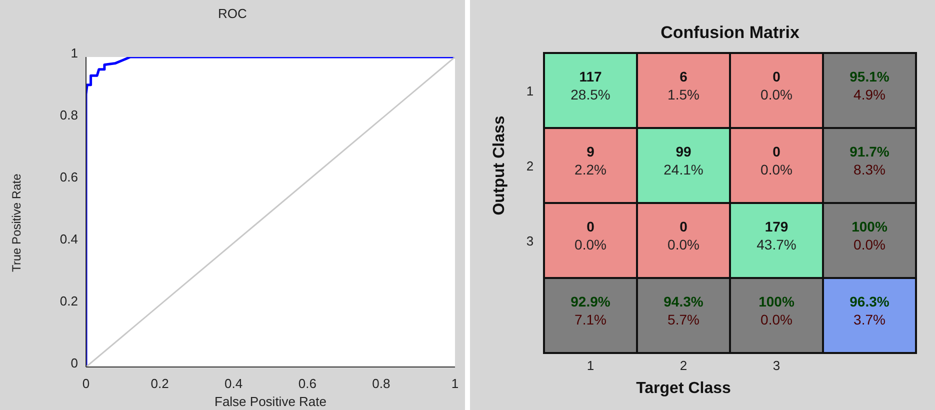  I want to click on data-label: 117, so click(590, 76).